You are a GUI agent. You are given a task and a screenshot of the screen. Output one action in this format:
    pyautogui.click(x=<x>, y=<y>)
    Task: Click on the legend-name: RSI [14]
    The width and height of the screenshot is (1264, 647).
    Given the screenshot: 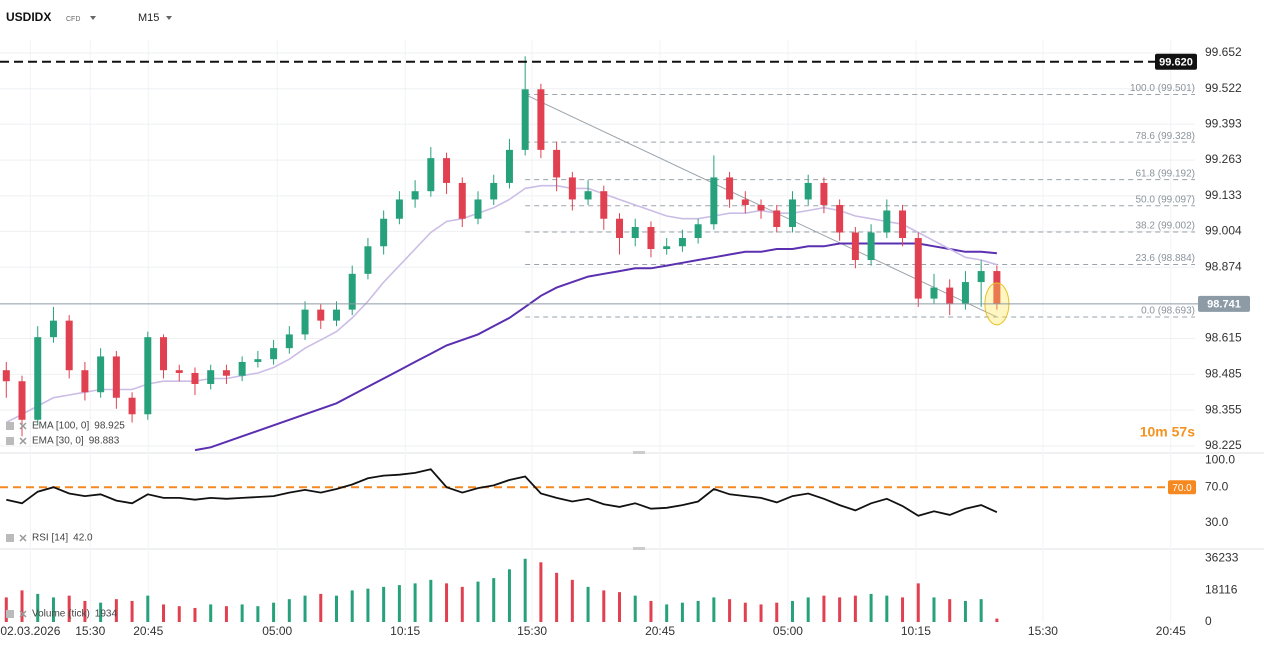 What is the action you would take?
    pyautogui.click(x=50, y=538)
    